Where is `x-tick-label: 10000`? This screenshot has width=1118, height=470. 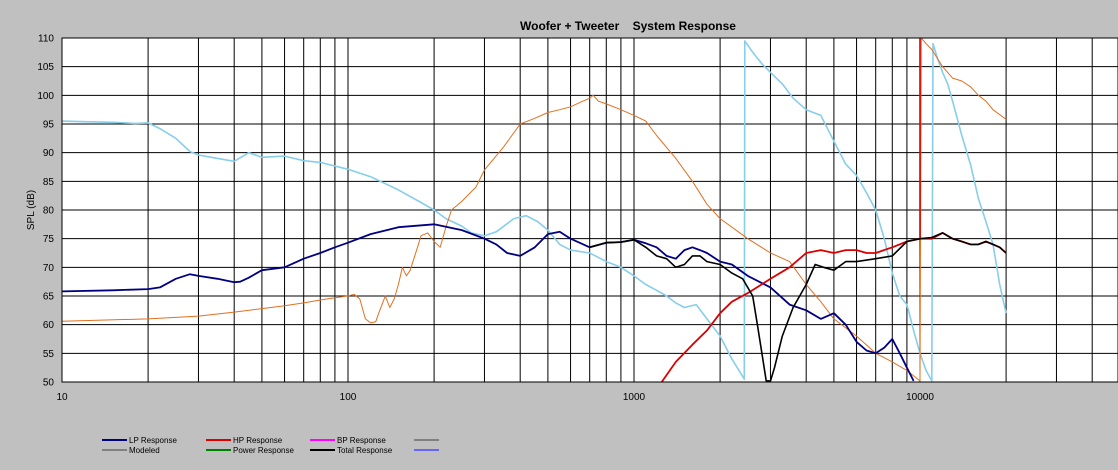
x-tick-label: 10000 is located at coordinates (920, 397).